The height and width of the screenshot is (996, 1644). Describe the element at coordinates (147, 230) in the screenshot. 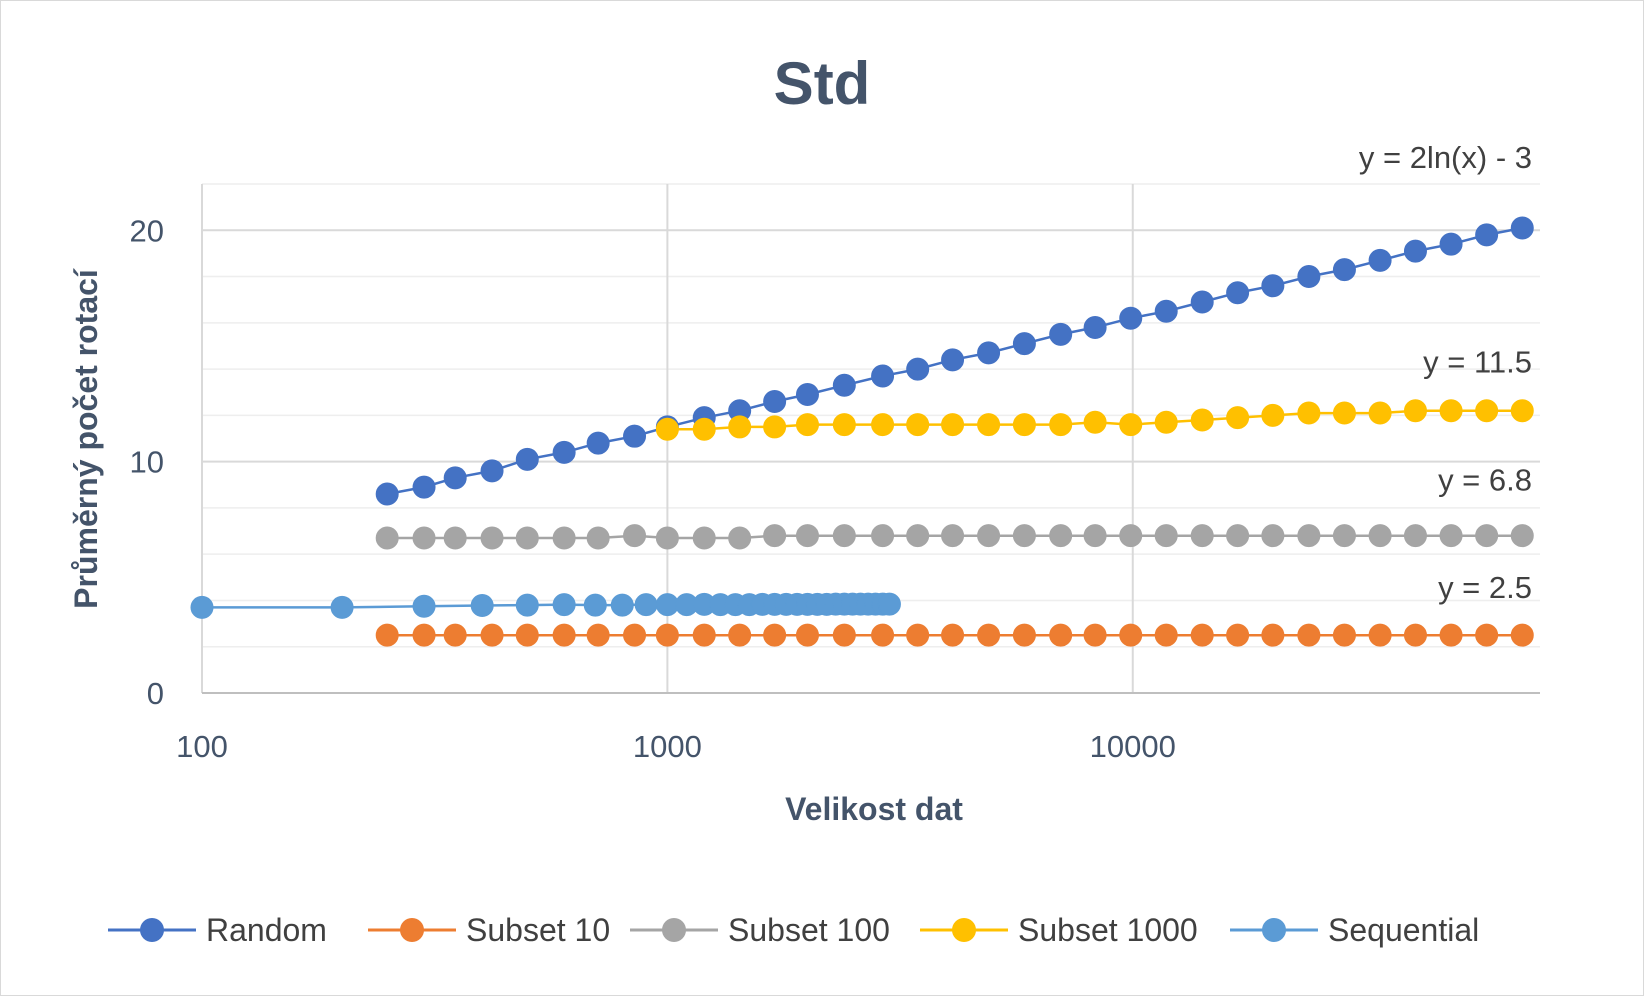

I see `y-tick-label: 20` at that location.